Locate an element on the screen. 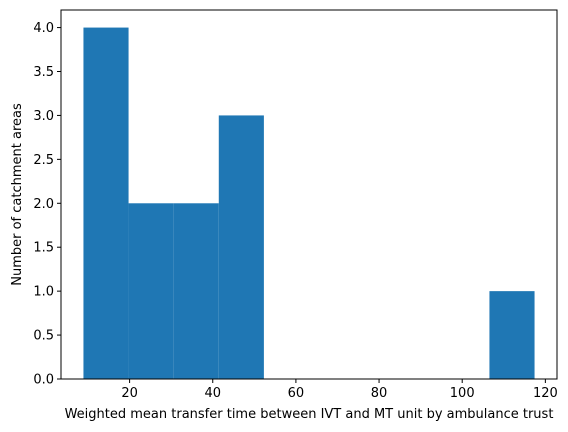  y-tick-label: 2.5 is located at coordinates (43, 160).